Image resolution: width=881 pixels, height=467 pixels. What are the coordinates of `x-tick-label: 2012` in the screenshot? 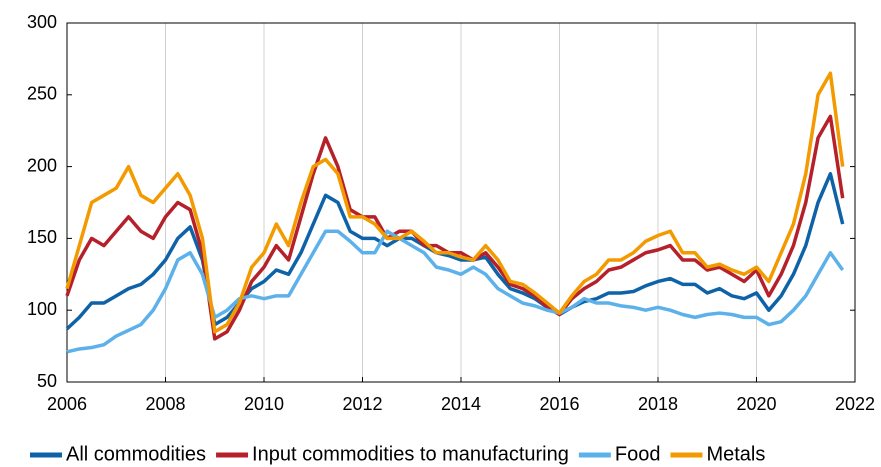 It's located at (362, 404).